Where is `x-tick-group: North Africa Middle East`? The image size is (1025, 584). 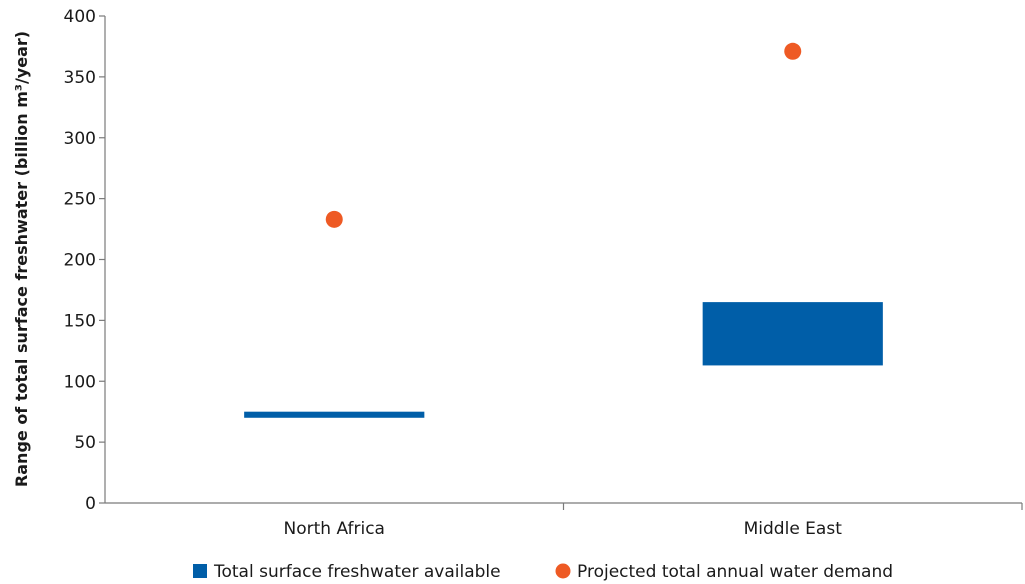
x-tick-group: North Africa Middle East is located at coordinates (653, 521).